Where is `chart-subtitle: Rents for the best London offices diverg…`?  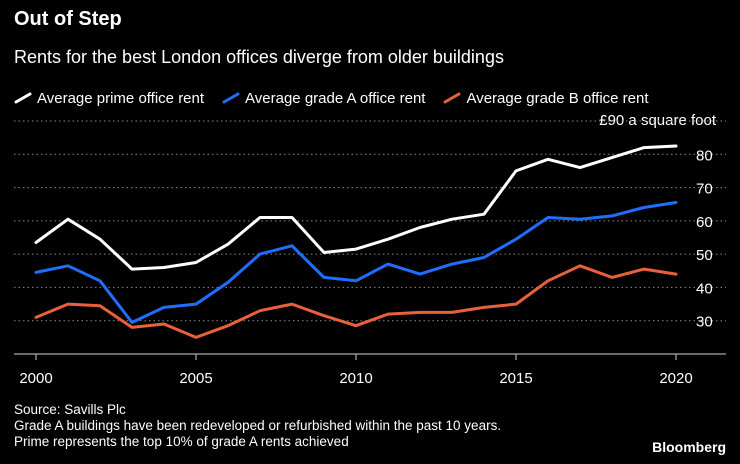 chart-subtitle: Rents for the best London offices diverg… is located at coordinates (259, 57).